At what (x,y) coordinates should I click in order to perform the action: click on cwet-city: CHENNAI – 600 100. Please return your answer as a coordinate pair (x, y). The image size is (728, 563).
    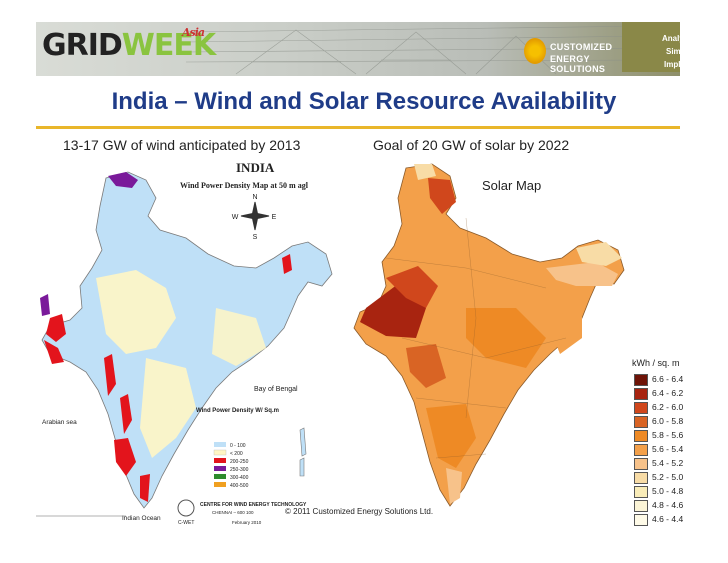
    Looking at the image, I should click on (233, 512).